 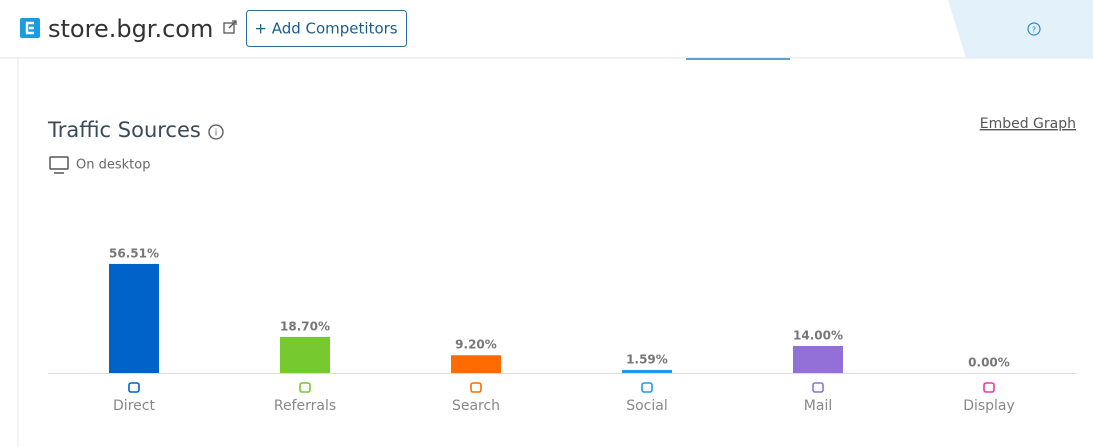 I want to click on help-glyph: ?, so click(x=1034, y=30).